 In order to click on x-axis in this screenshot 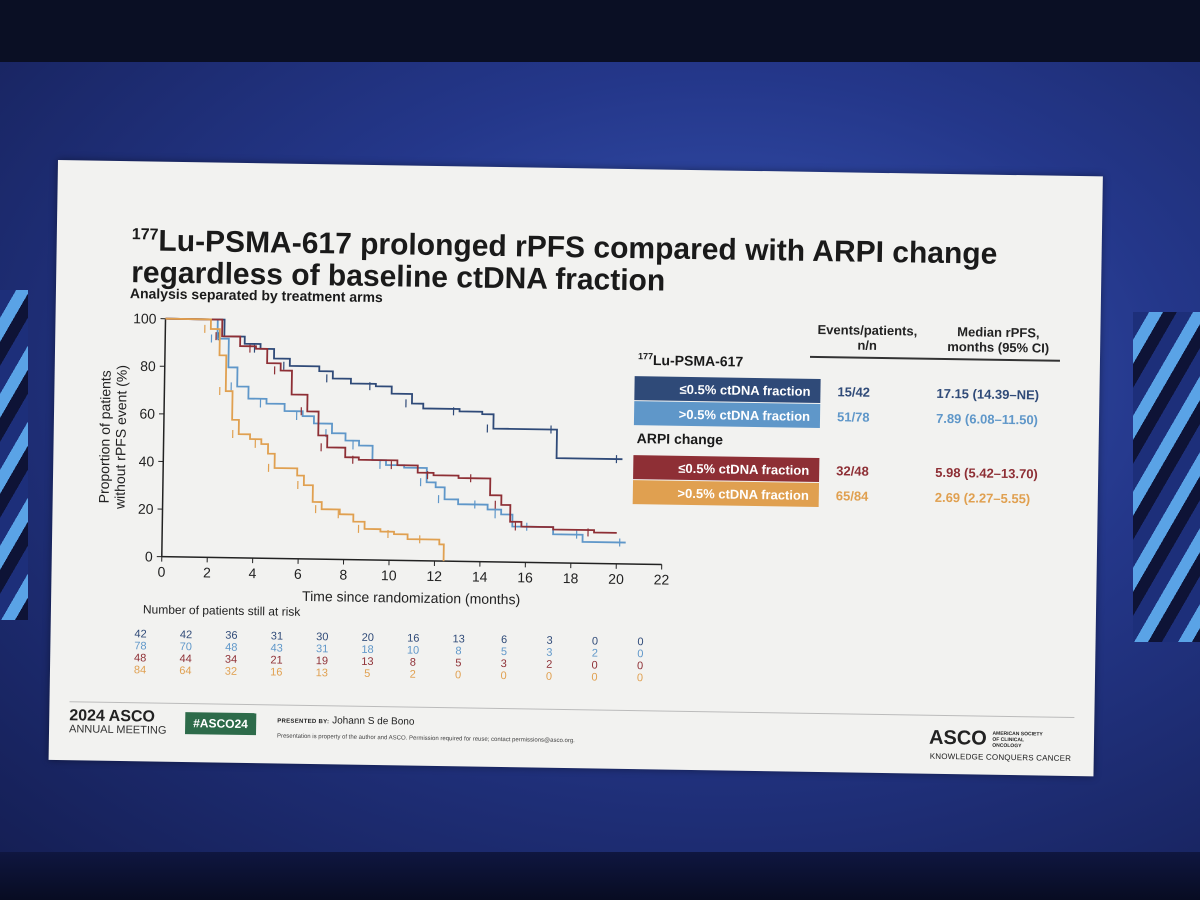, I will do `click(411, 560)`.